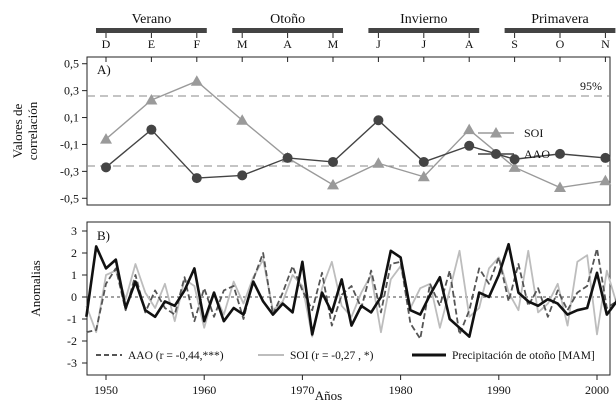 The width and height of the screenshot is (616, 401). I want to click on season-bar: Verano Otoño Invierno Primavera D E F M A M J J A S O N, so click(356, 31).